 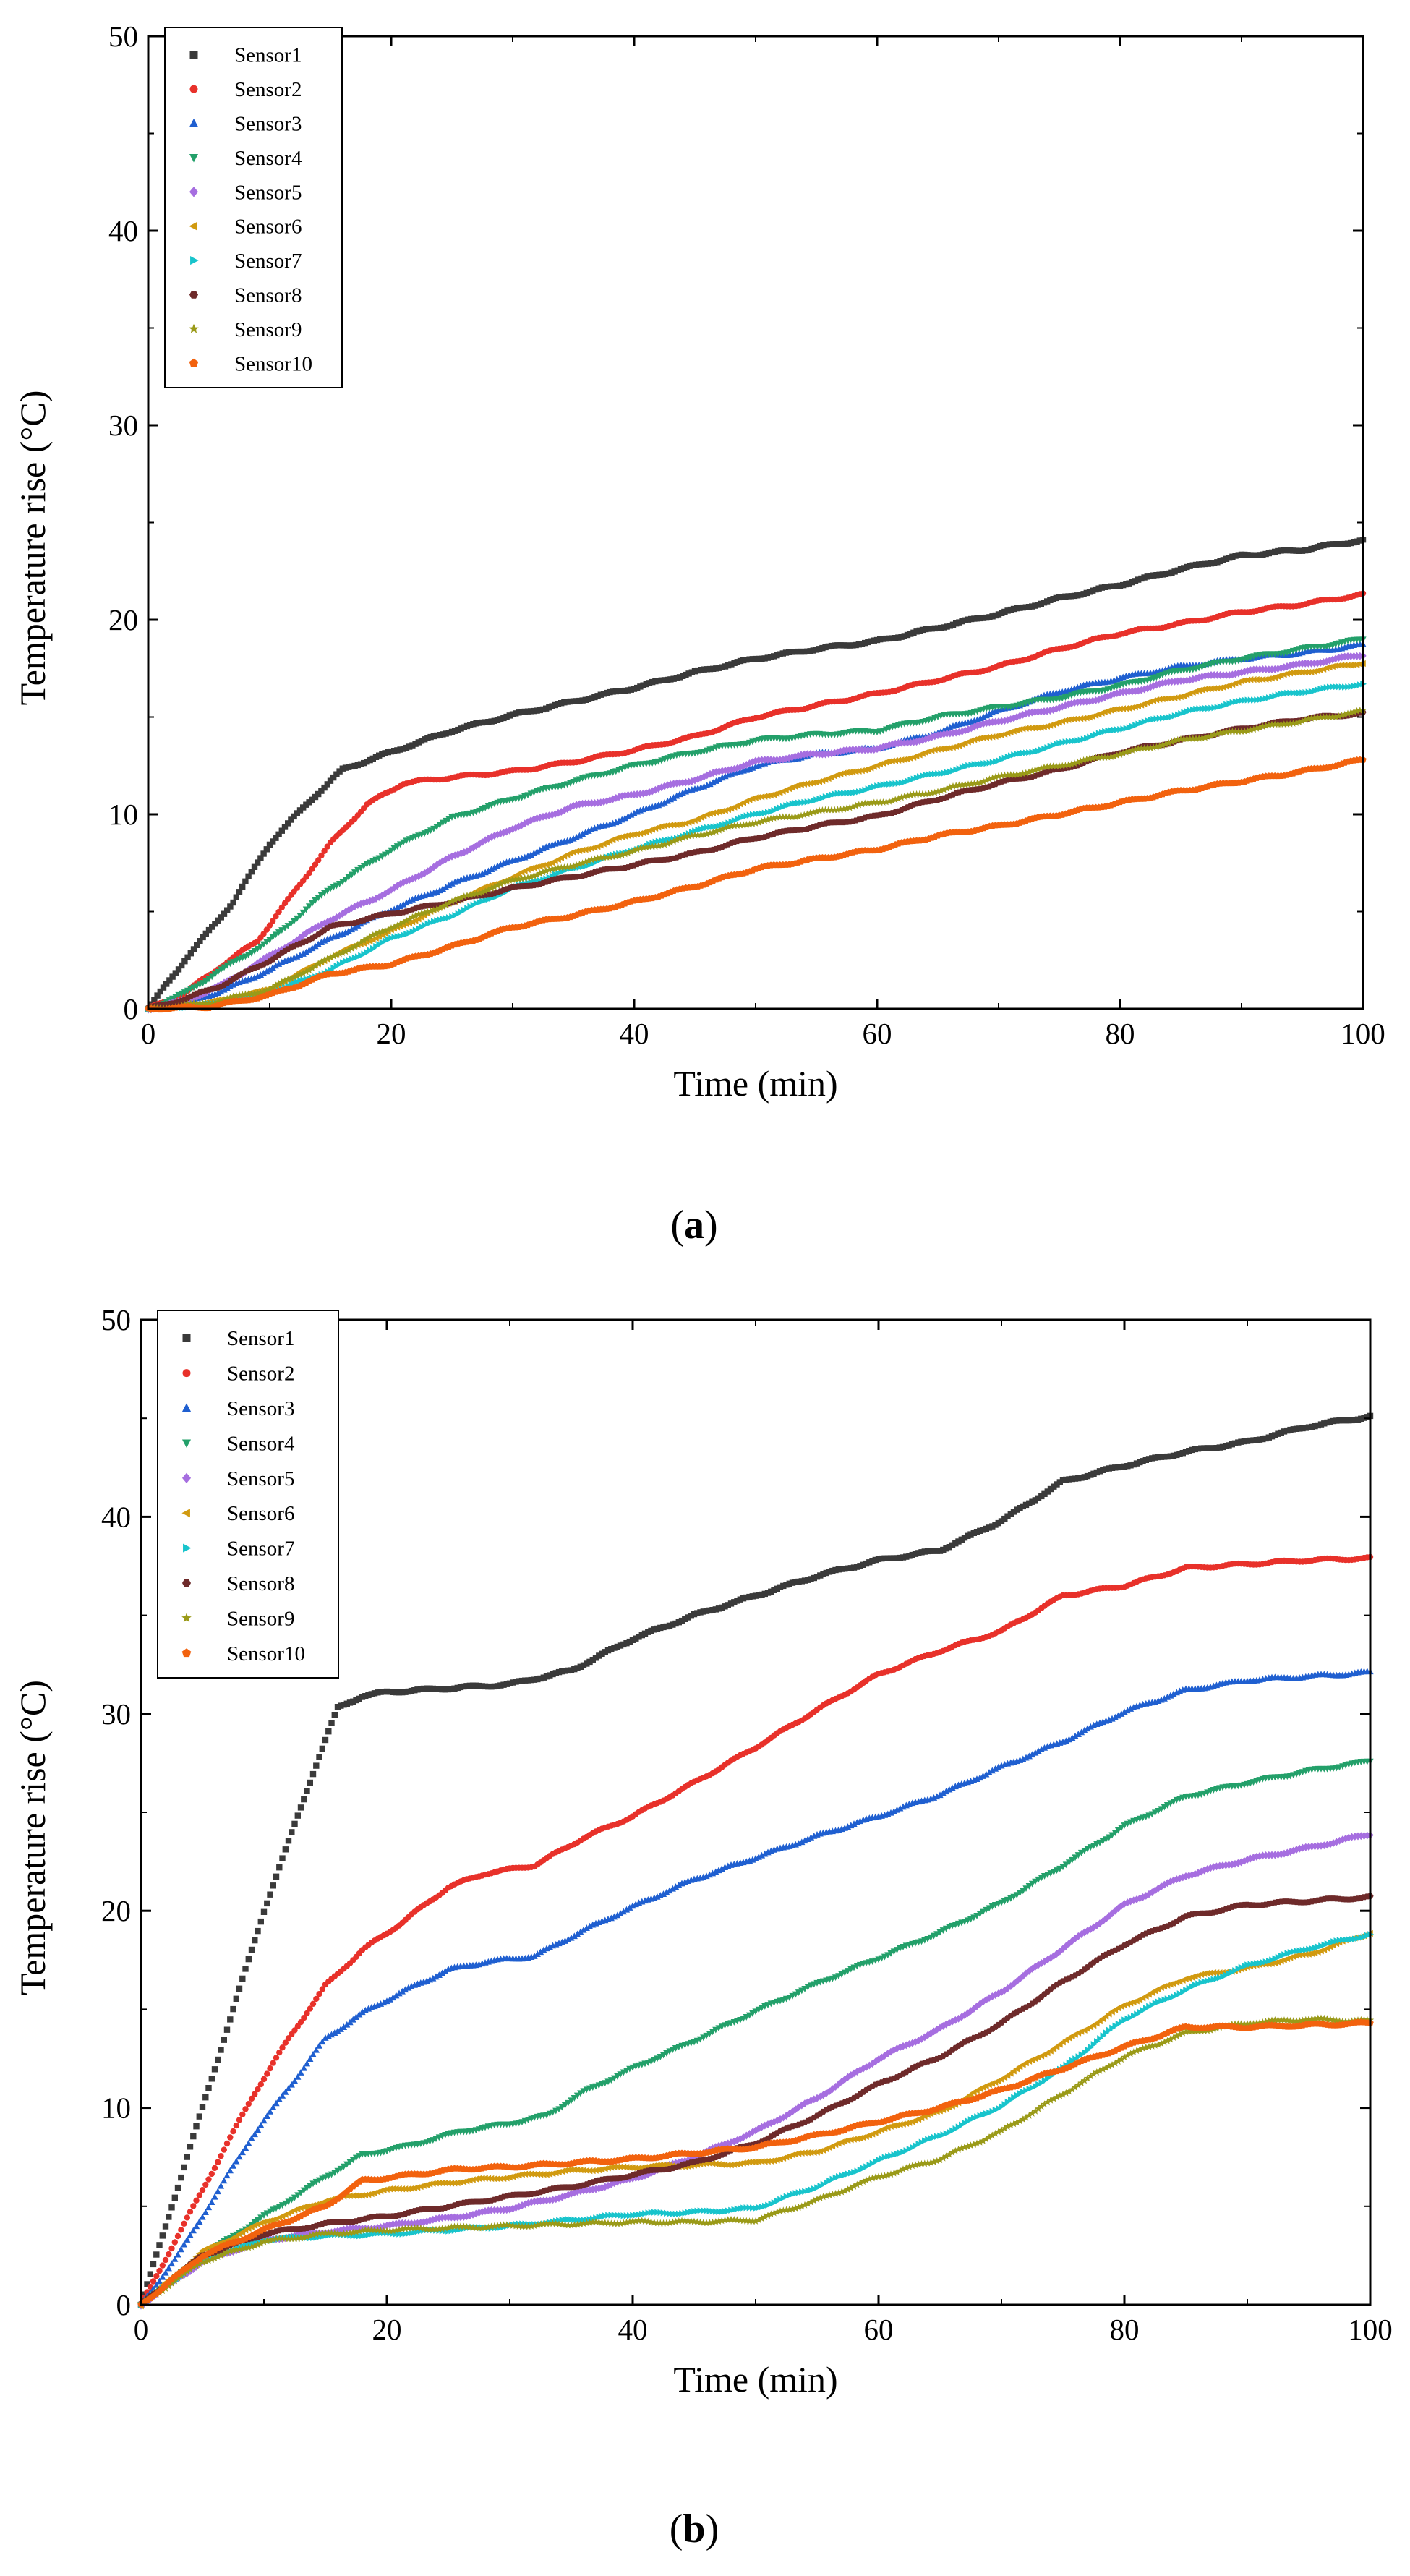 I want to click on legend-label-sensor9: Sensor9, so click(x=268, y=329).